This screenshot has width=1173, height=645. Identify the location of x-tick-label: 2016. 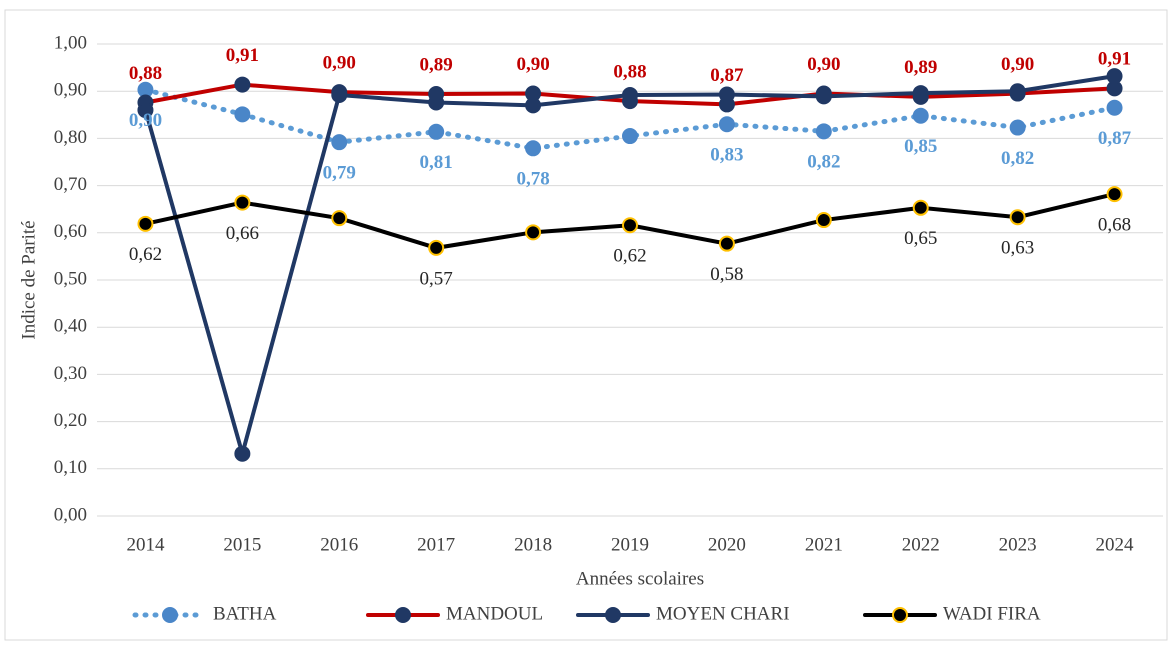
(339, 544).